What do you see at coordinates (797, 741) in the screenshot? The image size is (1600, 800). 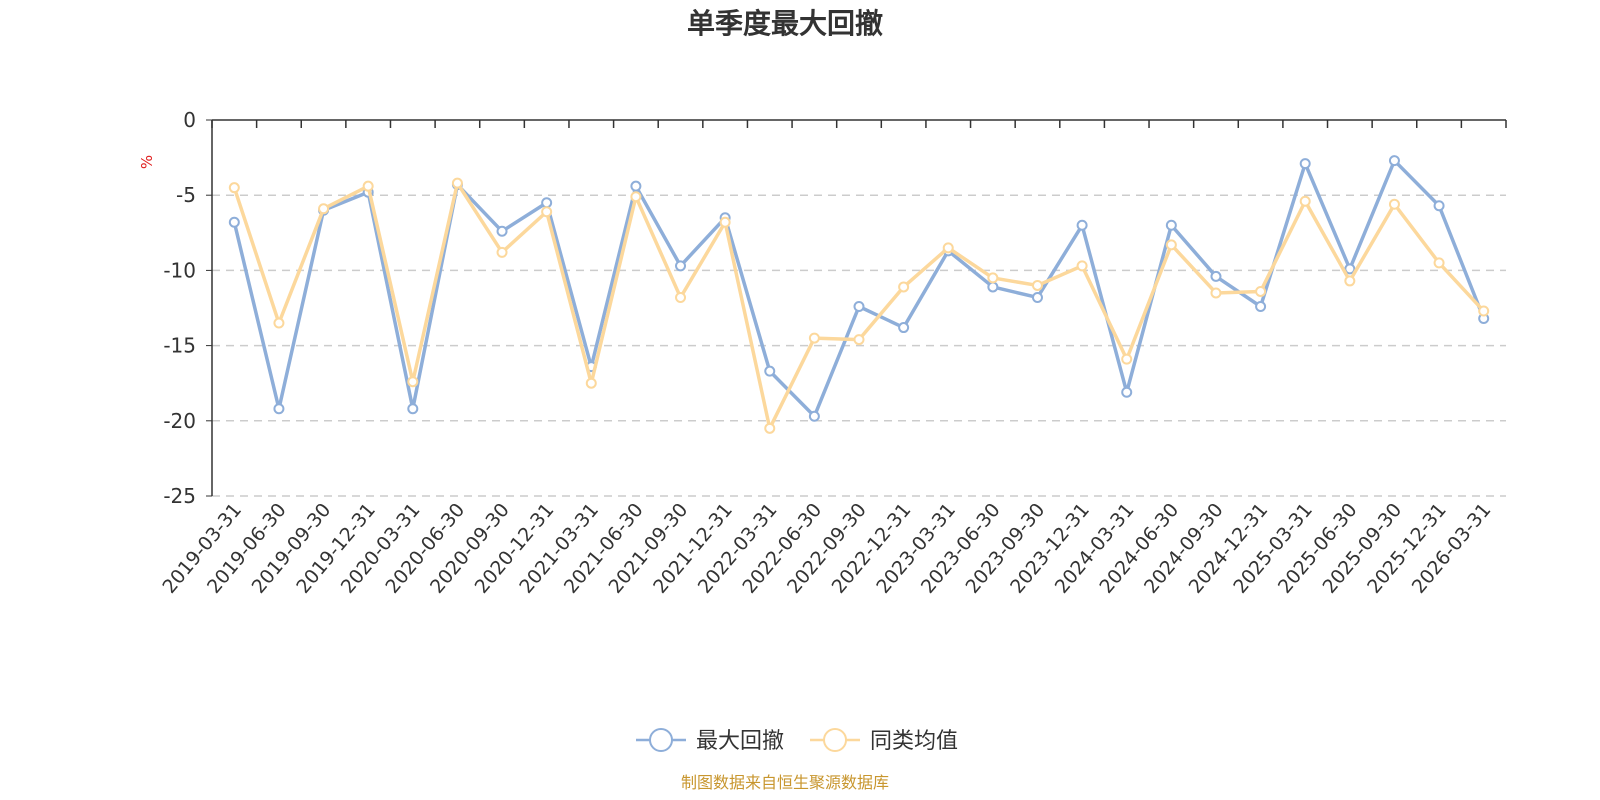 I see `legend: 最大回撤 同类均值` at bounding box center [797, 741].